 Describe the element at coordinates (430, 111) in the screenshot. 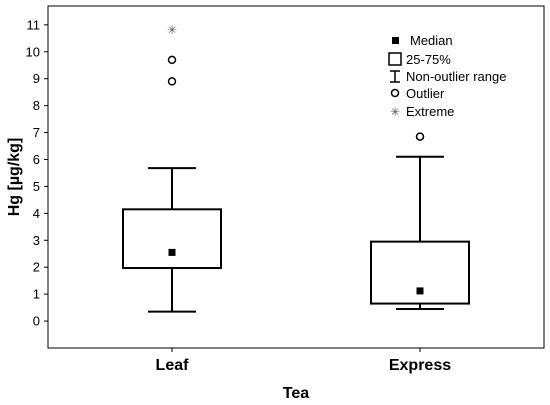

I see `legend-extreme-label: Extreme` at that location.